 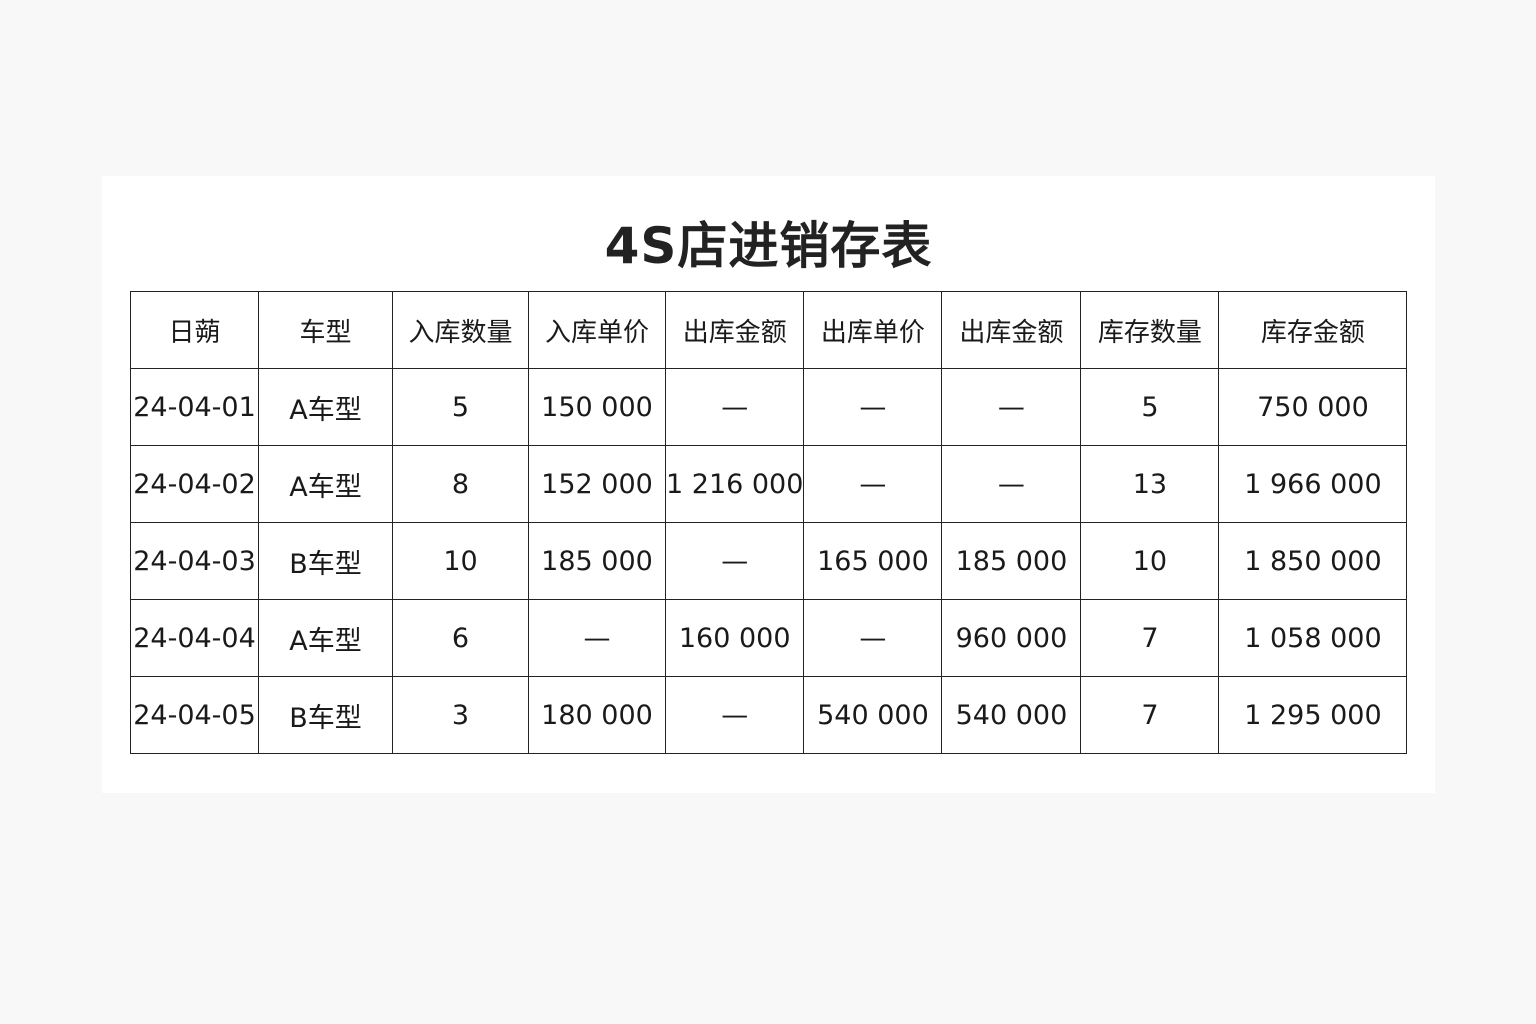 What do you see at coordinates (597, 330) in the screenshot?
I see `column-header: 入库单价` at bounding box center [597, 330].